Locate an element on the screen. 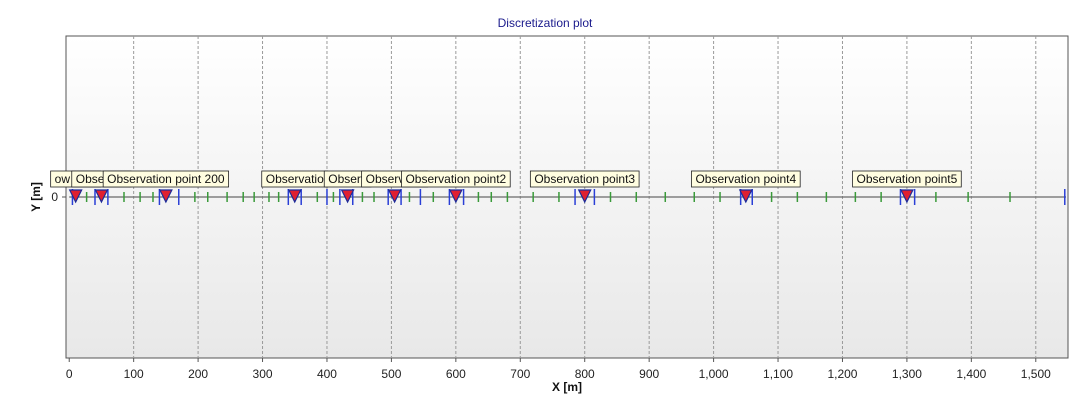 The height and width of the screenshot is (405, 1089). observation-label-text: Observation point4 is located at coordinates (745, 179).